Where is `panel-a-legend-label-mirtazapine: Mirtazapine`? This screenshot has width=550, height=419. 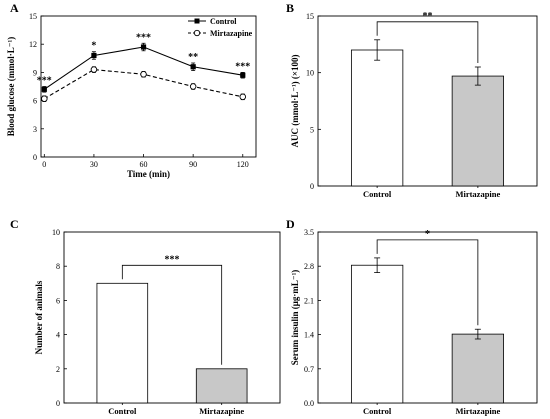
panel-a-legend-label-mirtazapine: Mirtazapine is located at coordinates (231, 33).